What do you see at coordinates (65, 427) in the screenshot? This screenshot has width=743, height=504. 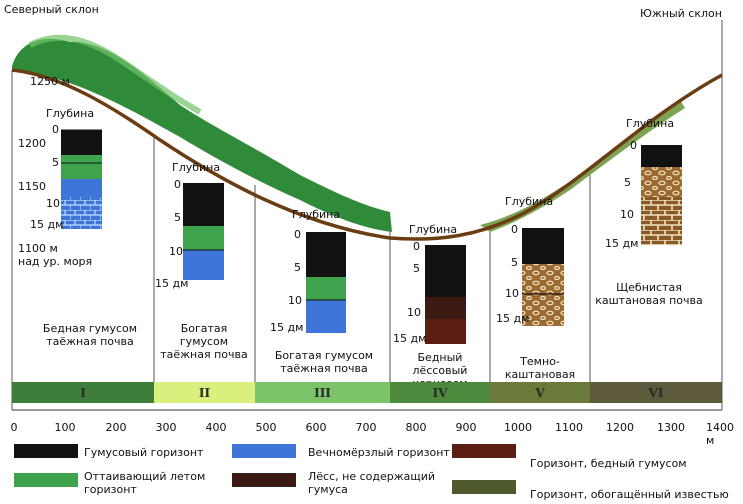 I see `axis-tick: 100` at bounding box center [65, 427].